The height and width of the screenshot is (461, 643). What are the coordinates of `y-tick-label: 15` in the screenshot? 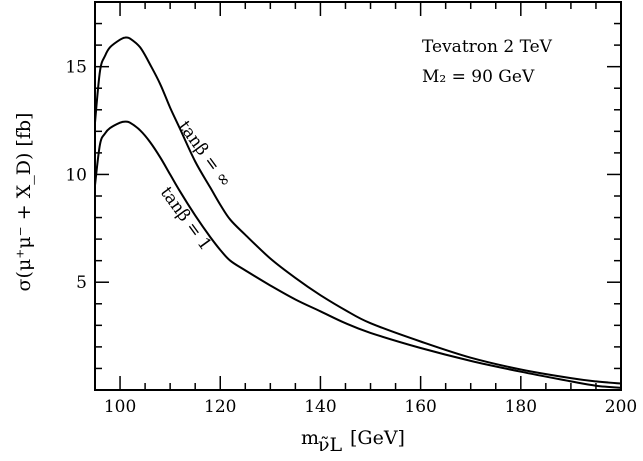 It's located at (76, 68).